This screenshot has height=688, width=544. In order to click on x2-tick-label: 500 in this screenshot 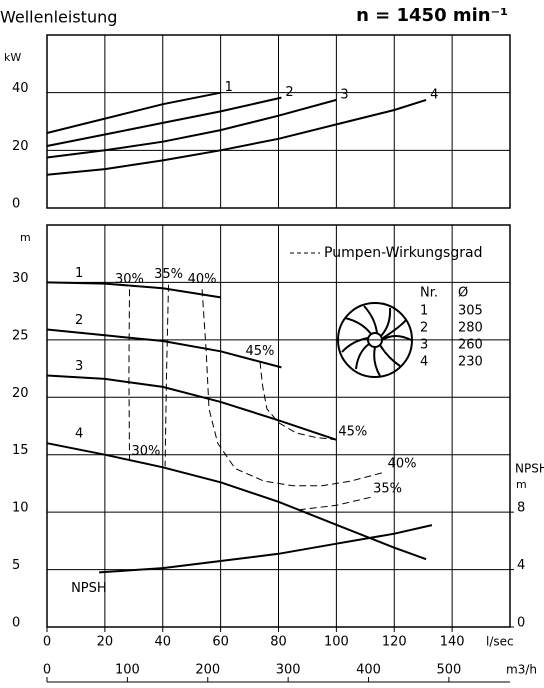, I will do `click(448, 670)`.